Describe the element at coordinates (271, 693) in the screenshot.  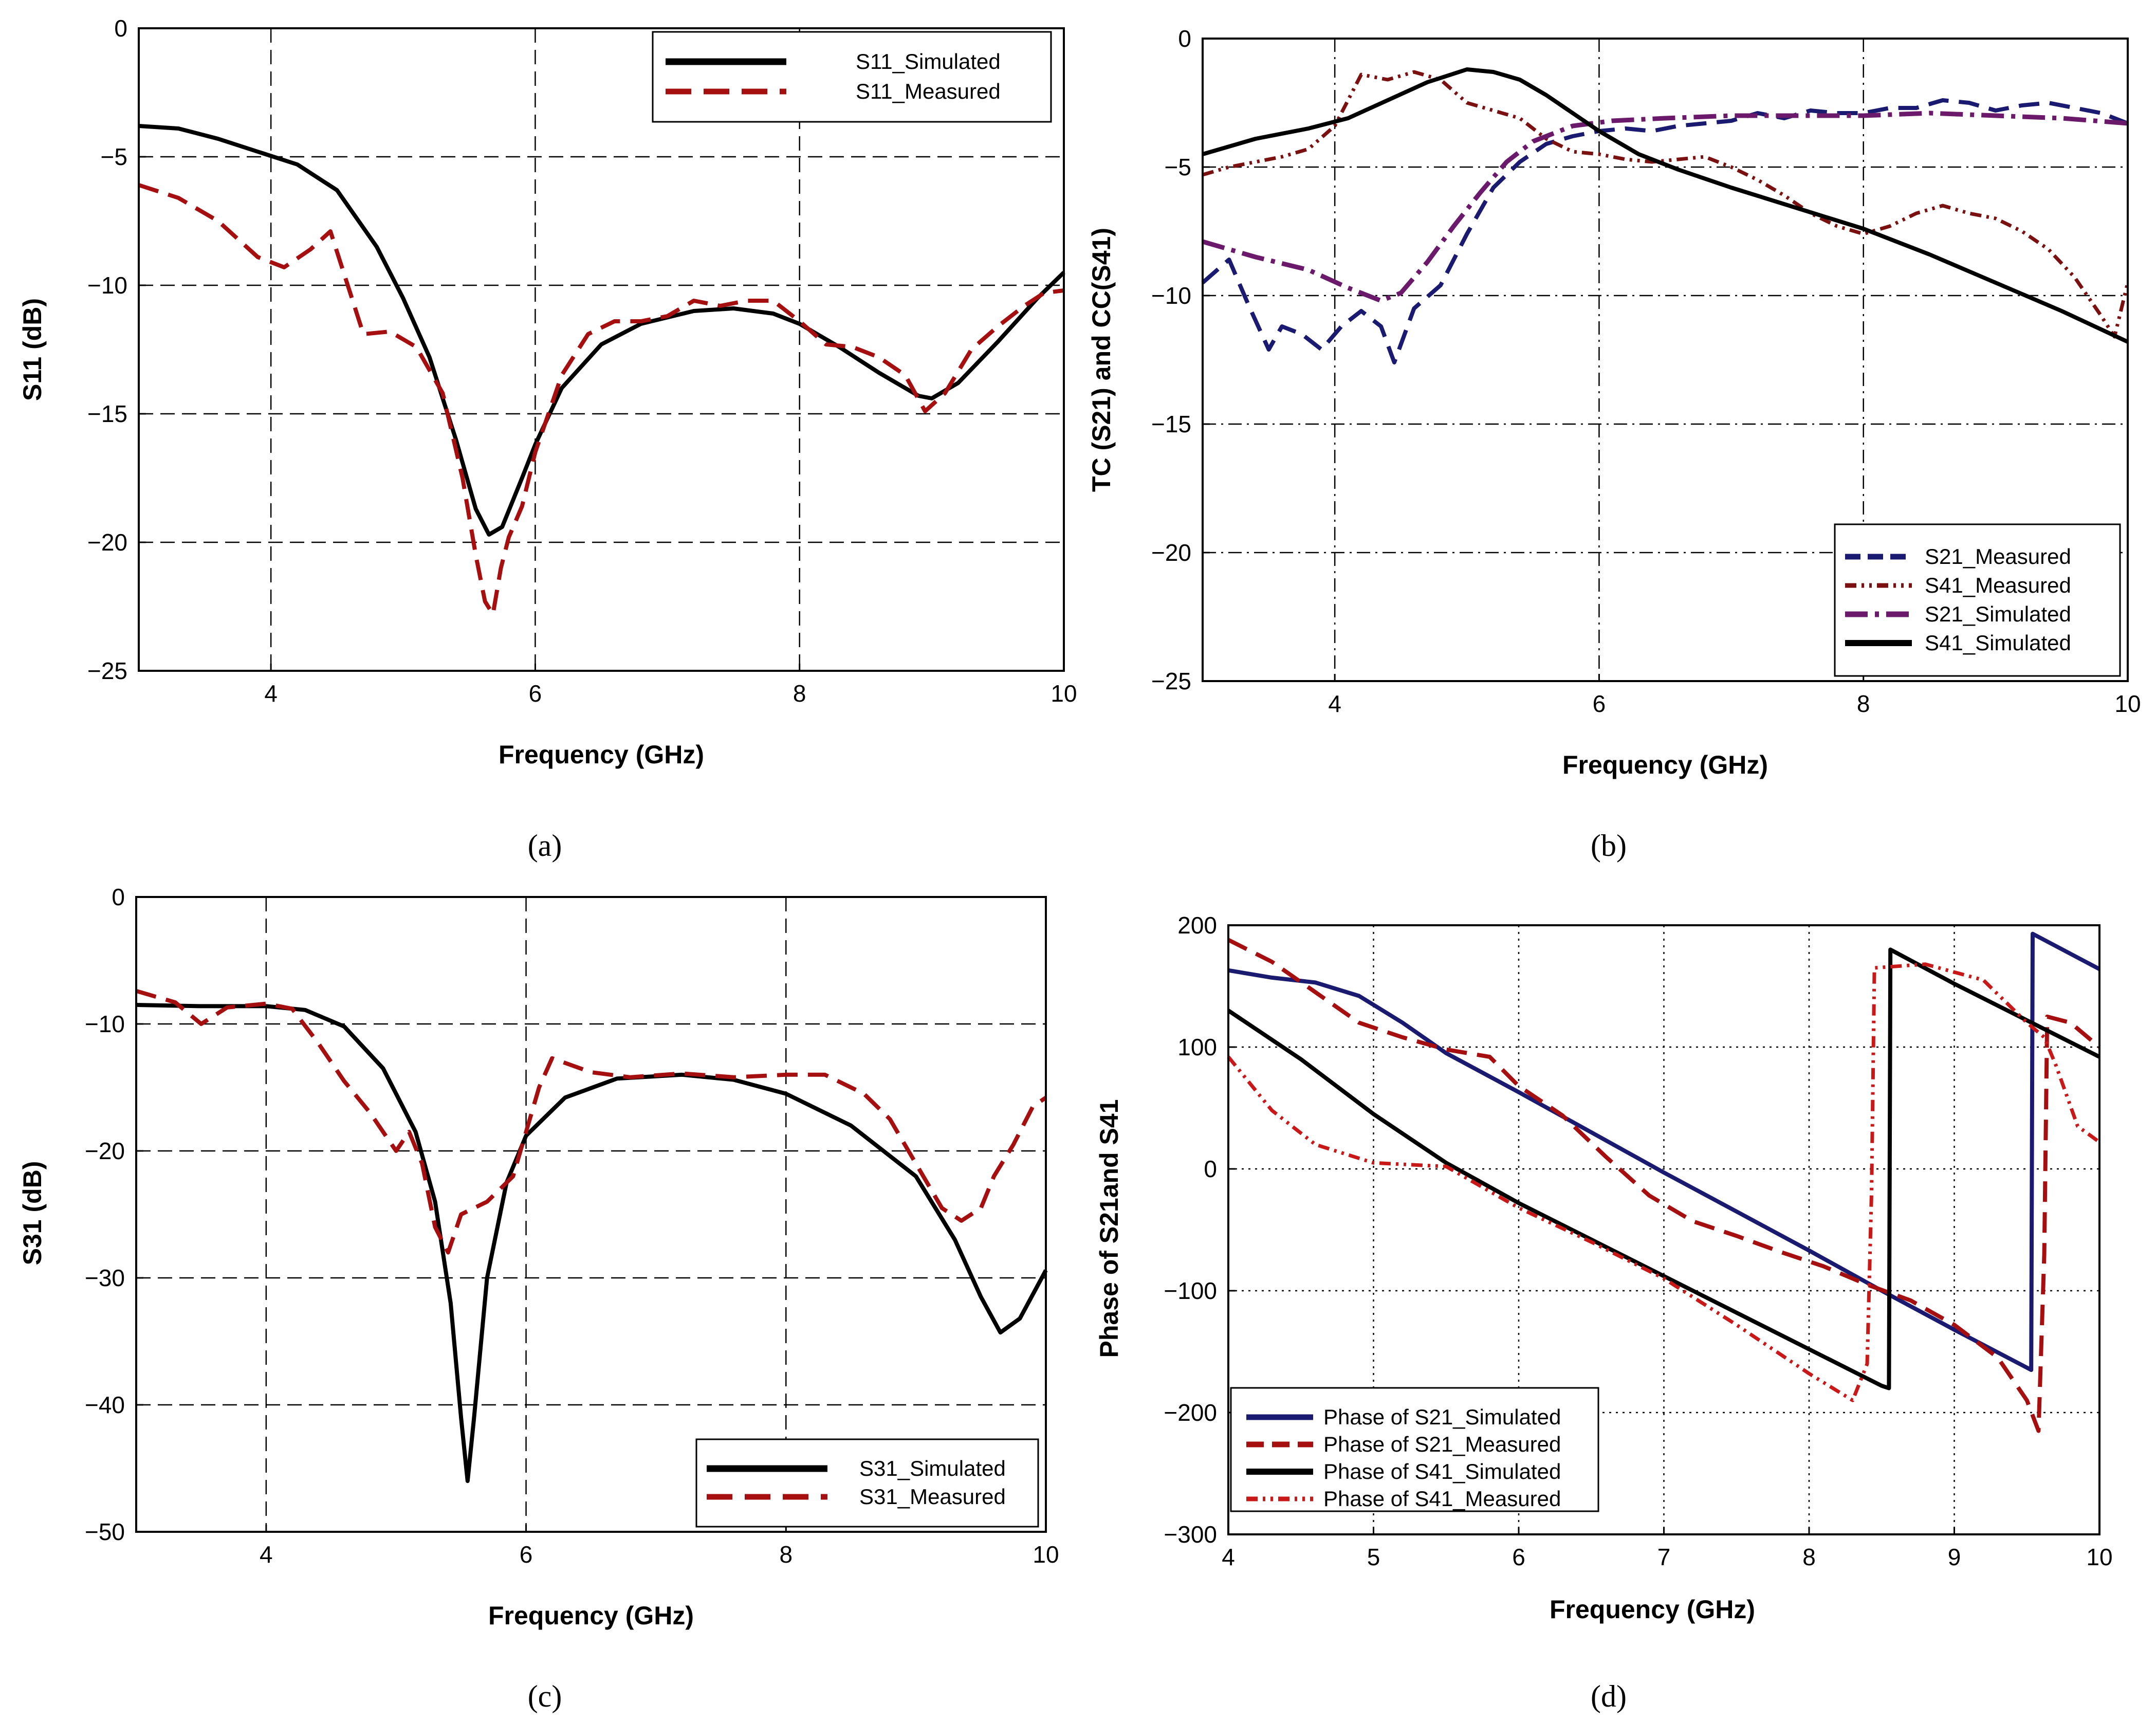
I see `panel-a-xtick-label: 4` at that location.